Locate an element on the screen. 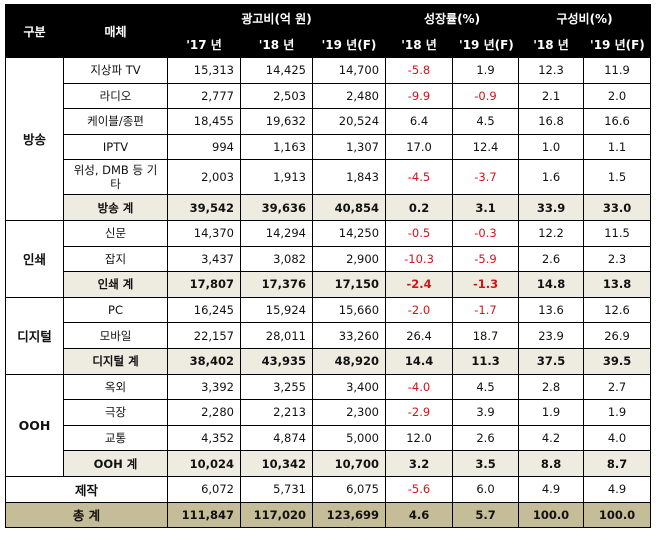  header-growth: 성장률(%) is located at coordinates (452, 18).